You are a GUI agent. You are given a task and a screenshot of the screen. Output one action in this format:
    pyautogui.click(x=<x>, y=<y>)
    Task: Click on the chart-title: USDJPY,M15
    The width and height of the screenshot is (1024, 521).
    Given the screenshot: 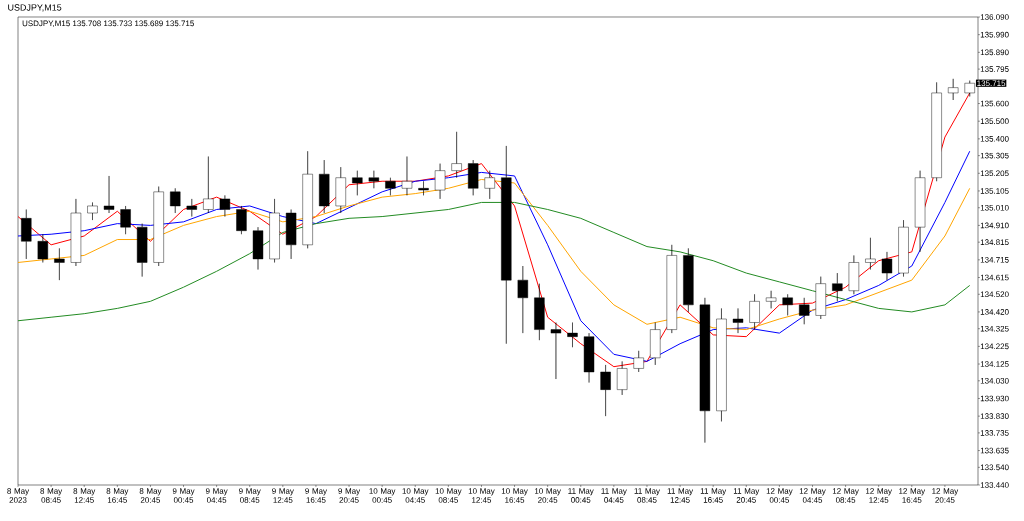 What is the action you would take?
    pyautogui.click(x=35, y=8)
    